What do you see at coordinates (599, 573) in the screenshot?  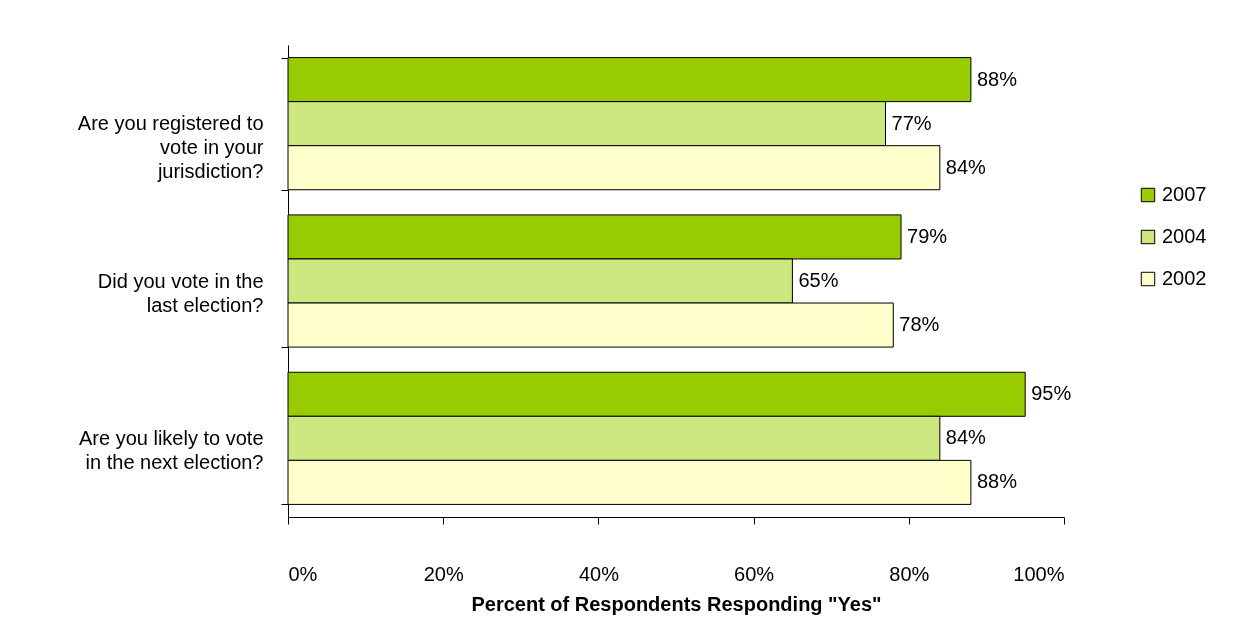 I see `x-tick-label: 40%` at bounding box center [599, 573].